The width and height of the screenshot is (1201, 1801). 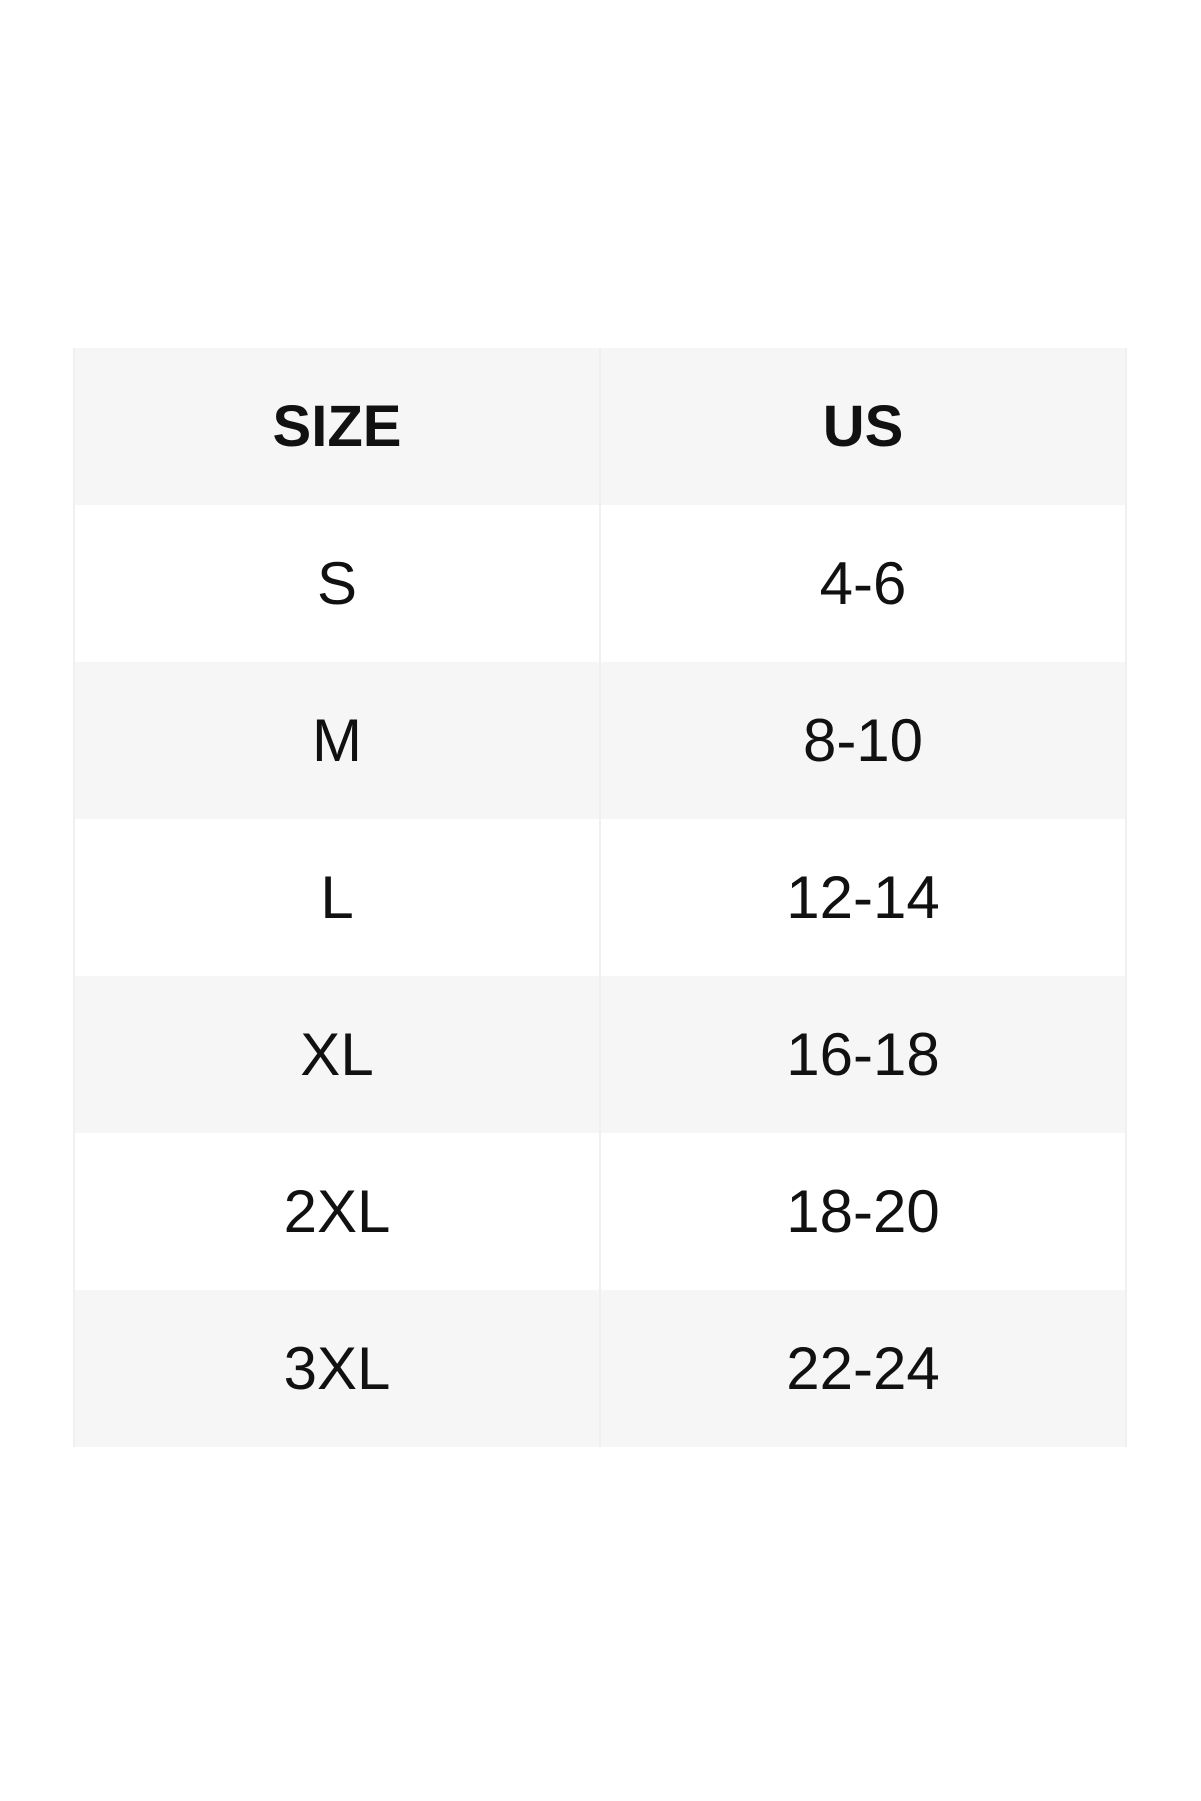 I want to click on size-chart-row-s: S 4-6, so click(x=600, y=583).